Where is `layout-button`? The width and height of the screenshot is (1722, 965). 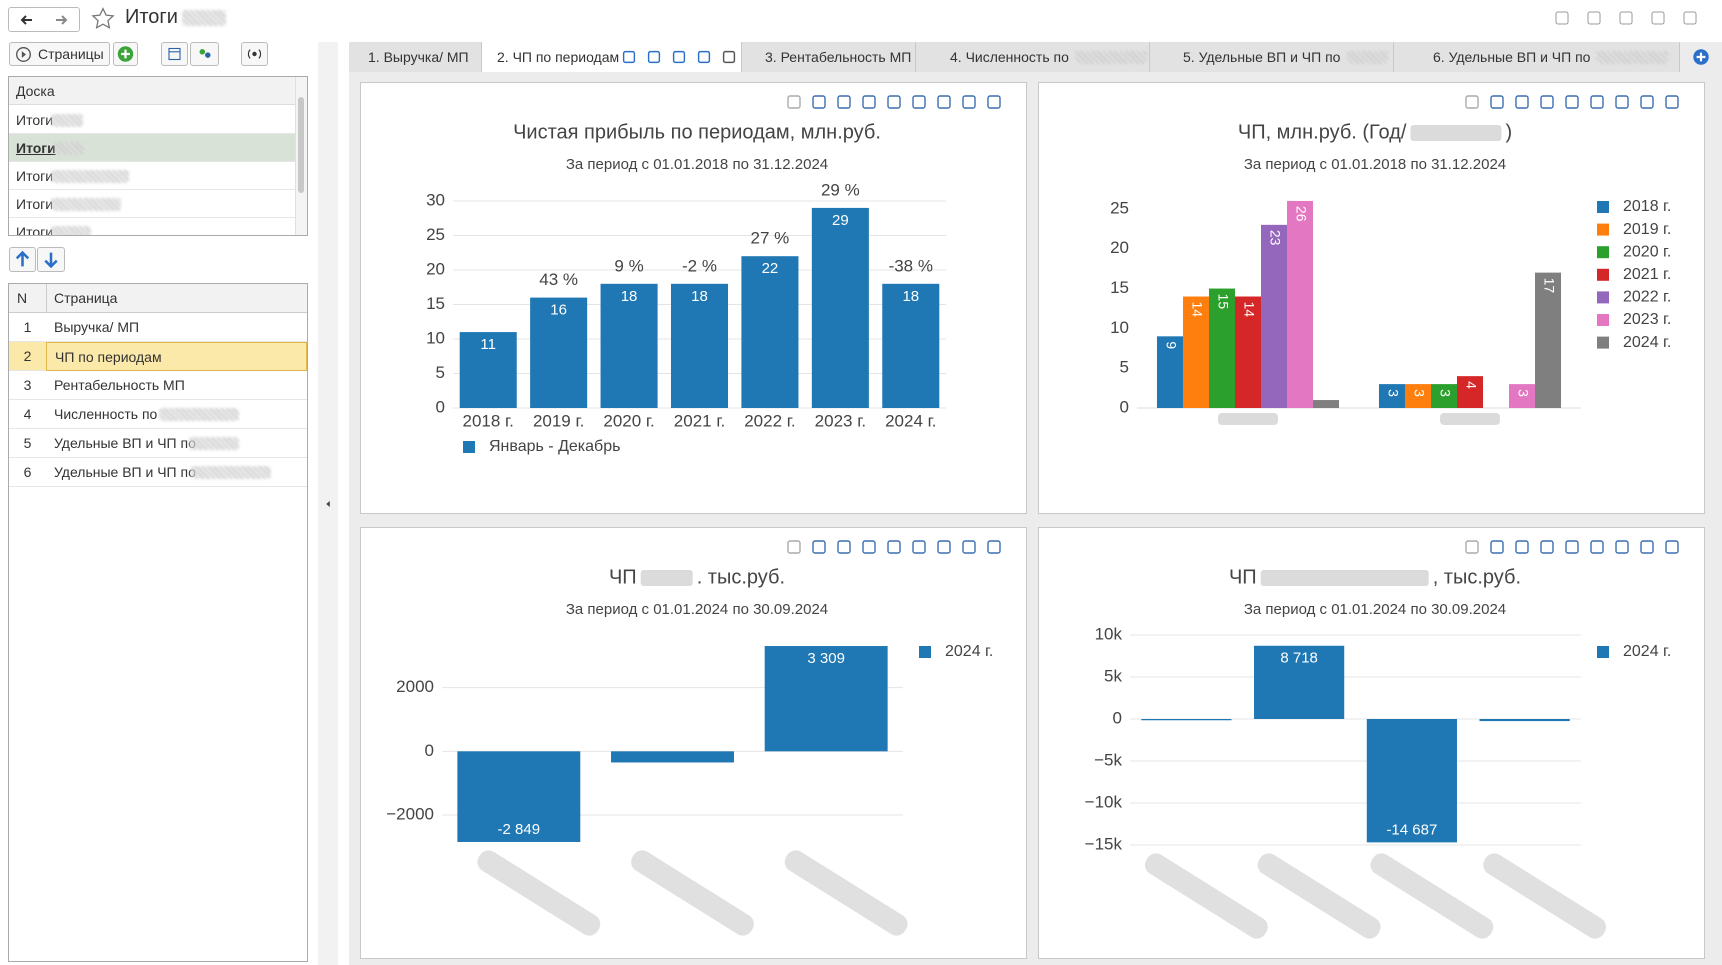
layout-button is located at coordinates (174, 54).